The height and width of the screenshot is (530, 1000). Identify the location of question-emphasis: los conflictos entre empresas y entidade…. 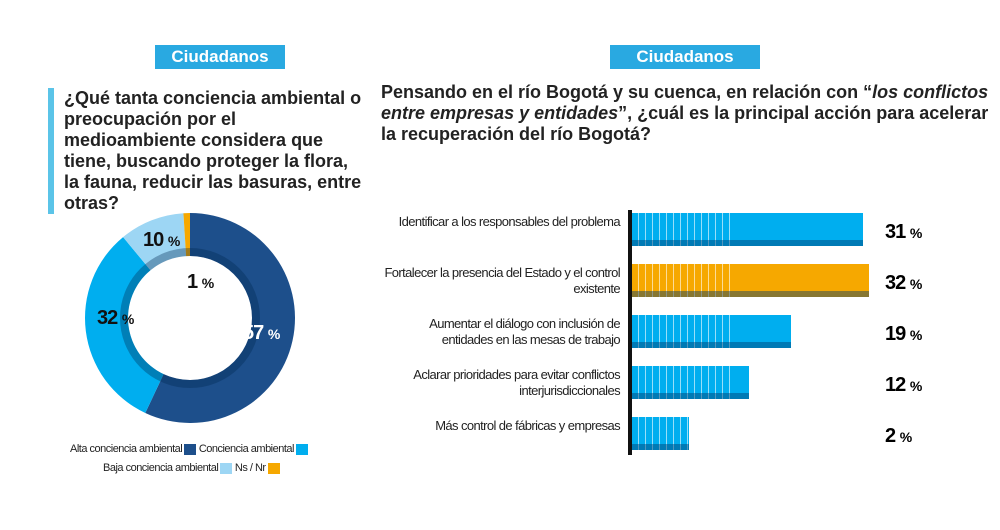
(685, 102).